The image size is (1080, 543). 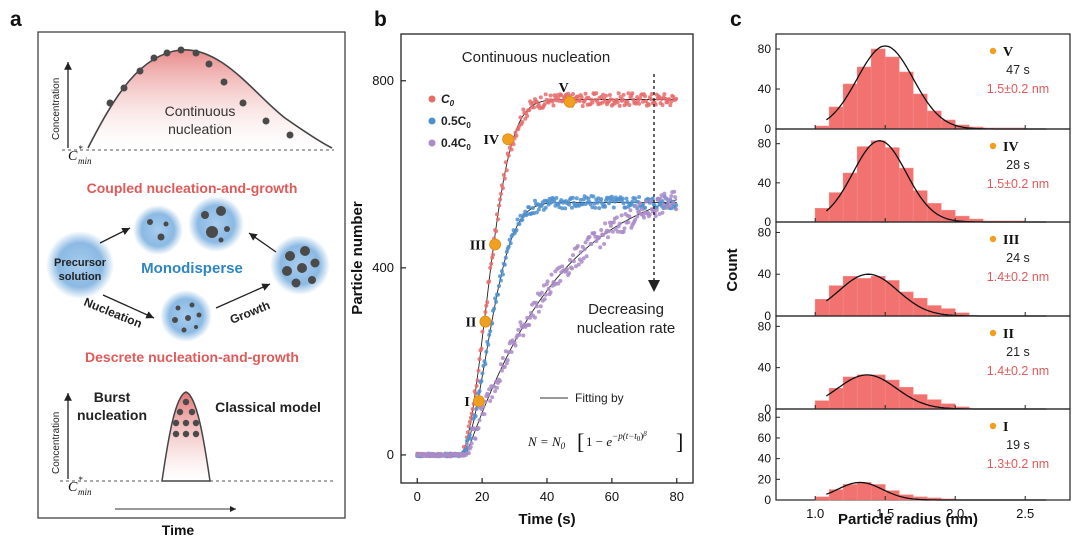 What do you see at coordinates (80, 480) in the screenshot?
I see `cmin-star-bottom: *` at bounding box center [80, 480].